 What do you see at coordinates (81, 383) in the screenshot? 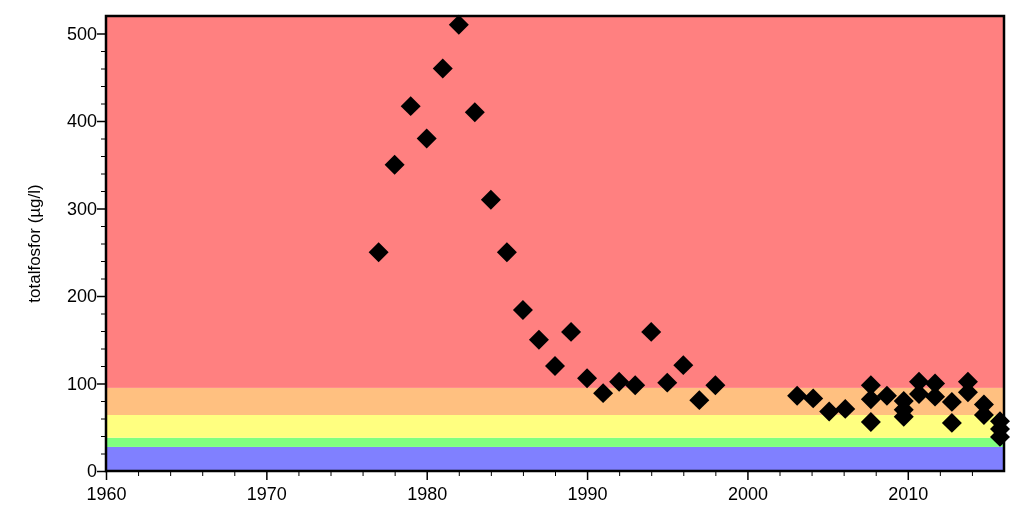
I see `y-tick-label: 100` at bounding box center [81, 383].